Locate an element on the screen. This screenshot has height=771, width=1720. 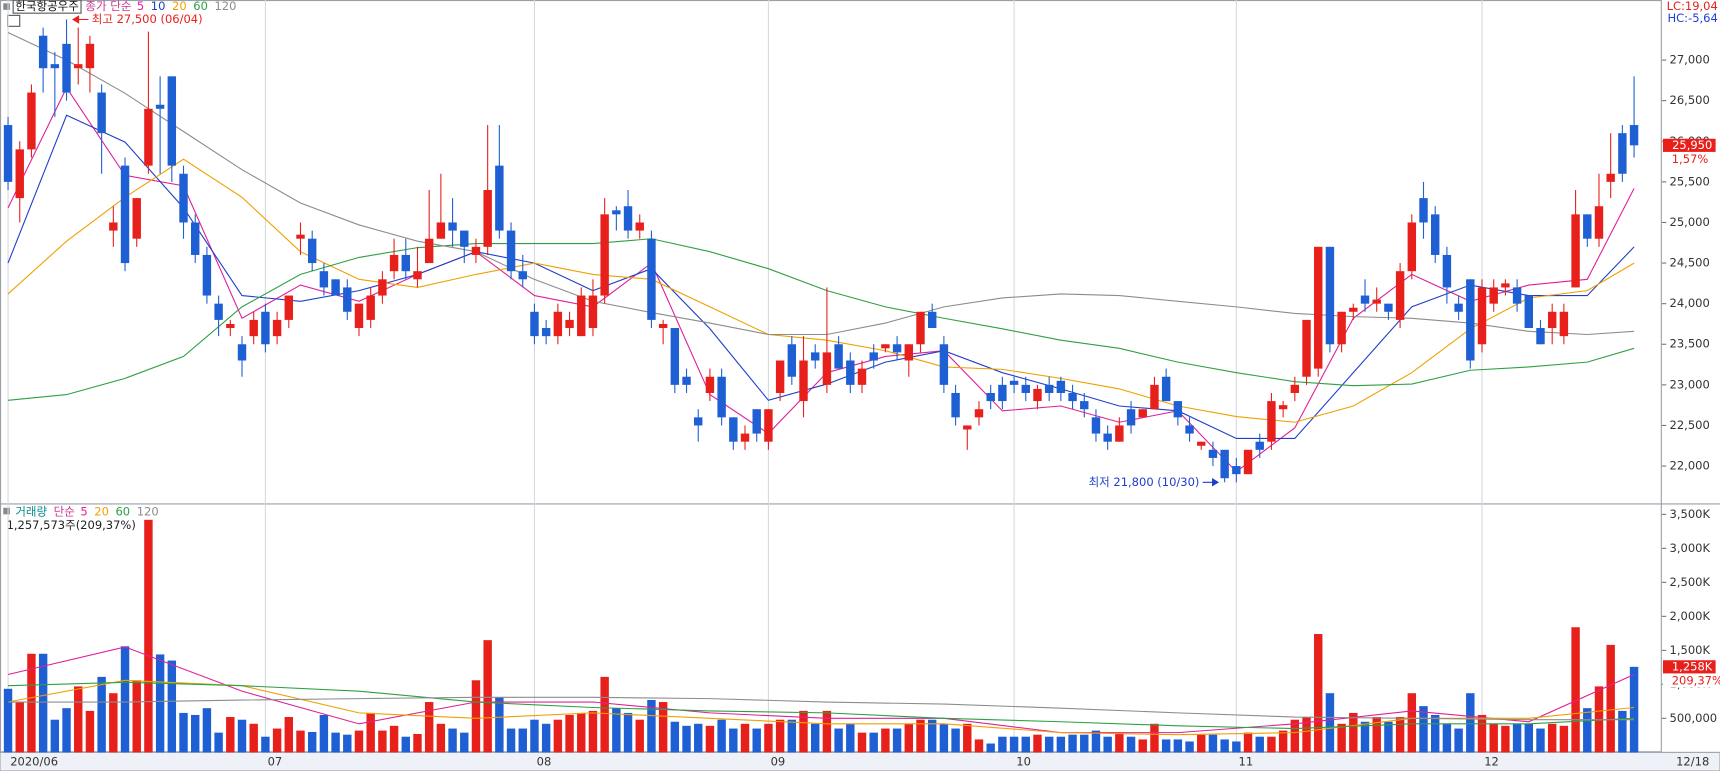
volume-text: 1,257,573주(209,37%) is located at coordinates (71, 525).